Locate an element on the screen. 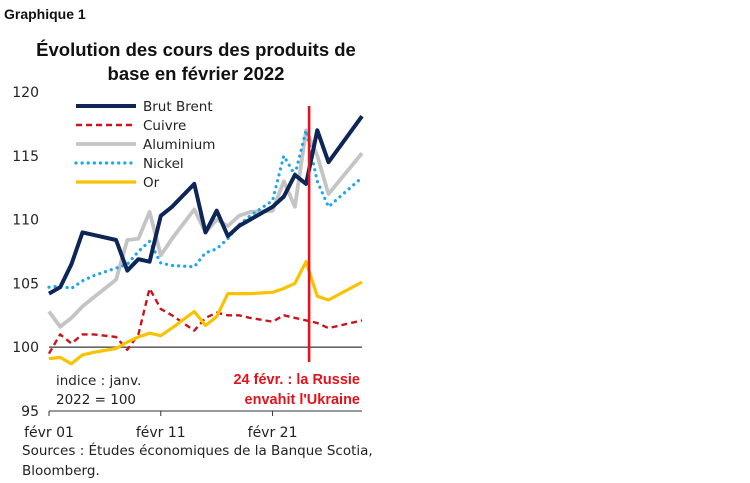 Image resolution: width=750 pixels, height=483 pixels. legend-label-aluminium: Aluminium is located at coordinates (179, 145).